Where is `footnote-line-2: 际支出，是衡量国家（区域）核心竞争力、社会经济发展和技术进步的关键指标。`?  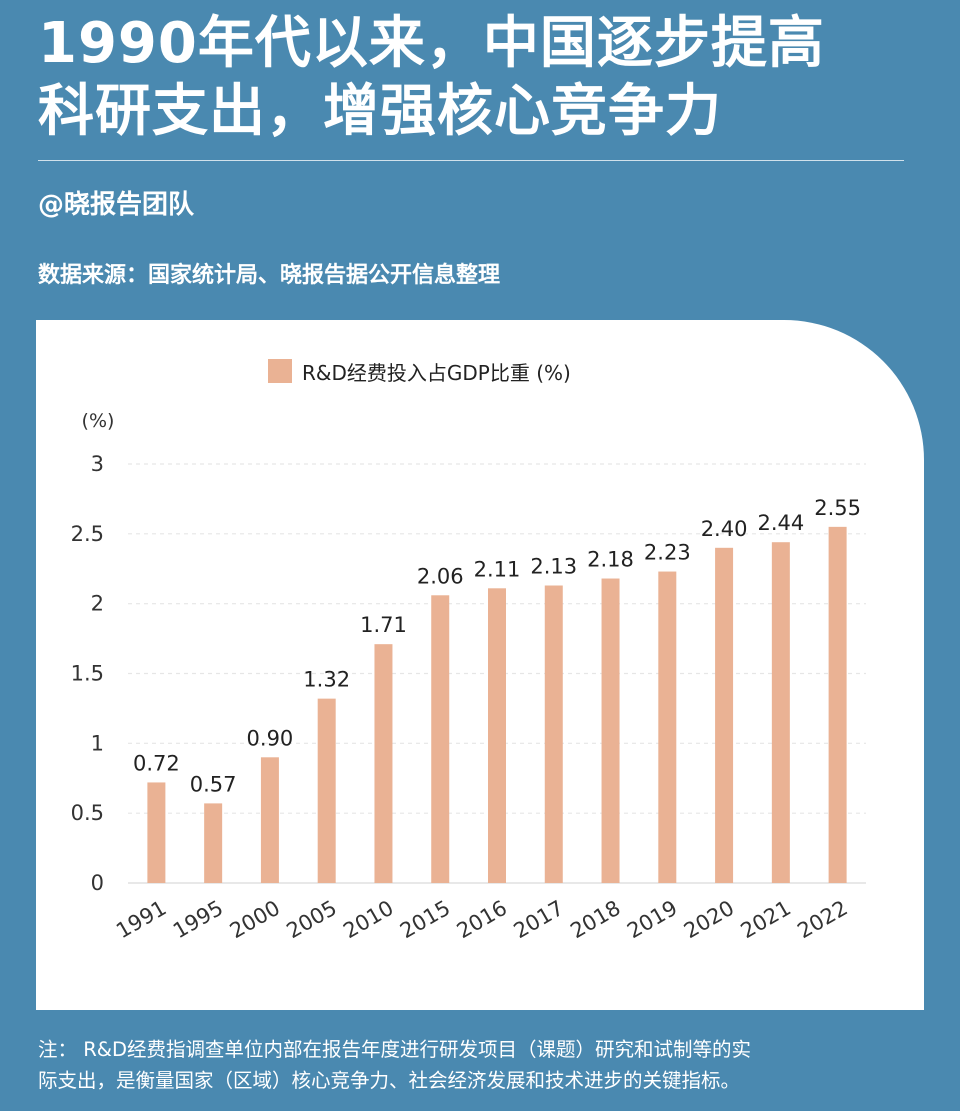
footnote-line-2: 际支出，是衡量国家（区域）核心竞争力、社会经济发展和技术进步的关键指标。 is located at coordinates (389, 1080).